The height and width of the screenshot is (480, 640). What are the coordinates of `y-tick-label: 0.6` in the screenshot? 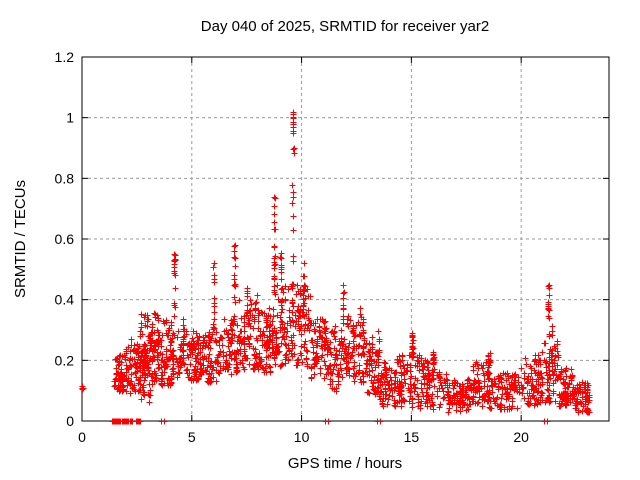 It's located at (65, 239).